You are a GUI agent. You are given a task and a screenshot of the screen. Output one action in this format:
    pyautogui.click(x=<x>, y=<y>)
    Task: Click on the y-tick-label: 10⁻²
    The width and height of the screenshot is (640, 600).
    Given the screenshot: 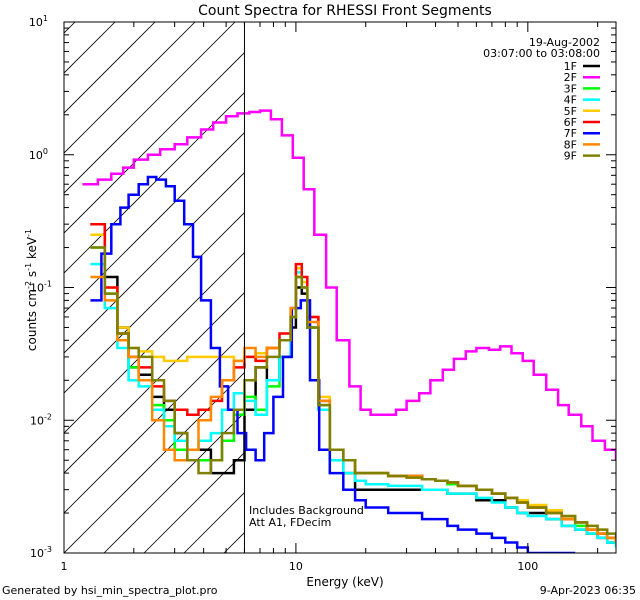 What is the action you would take?
    pyautogui.click(x=41, y=419)
    